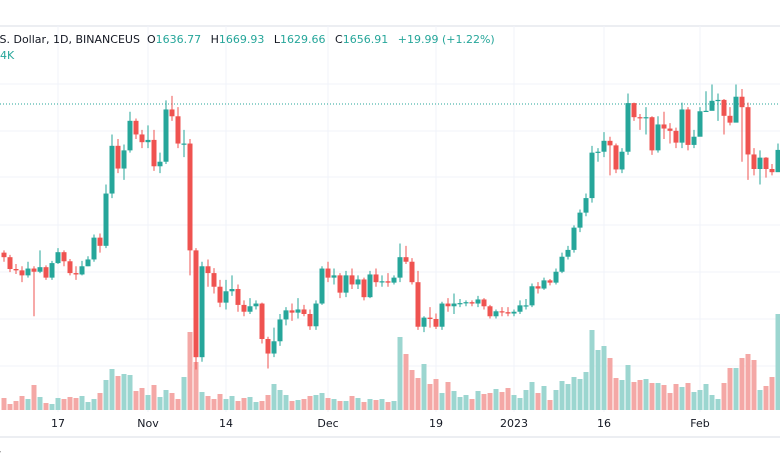 This screenshot has width=780, height=472. What do you see at coordinates (242, 39) in the screenshot?
I see `high-value: 1669.93` at bounding box center [242, 39].